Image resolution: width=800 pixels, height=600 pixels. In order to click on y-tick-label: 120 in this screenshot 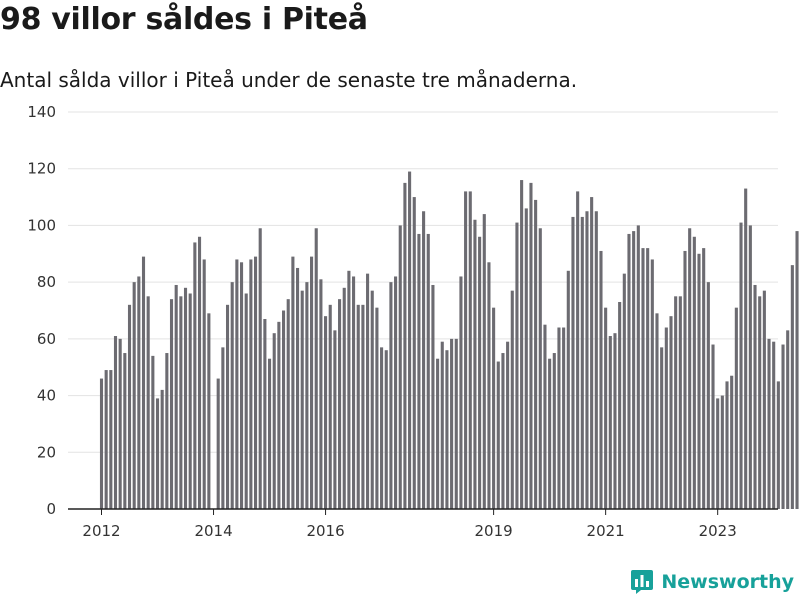, I will do `click(41, 169)`.